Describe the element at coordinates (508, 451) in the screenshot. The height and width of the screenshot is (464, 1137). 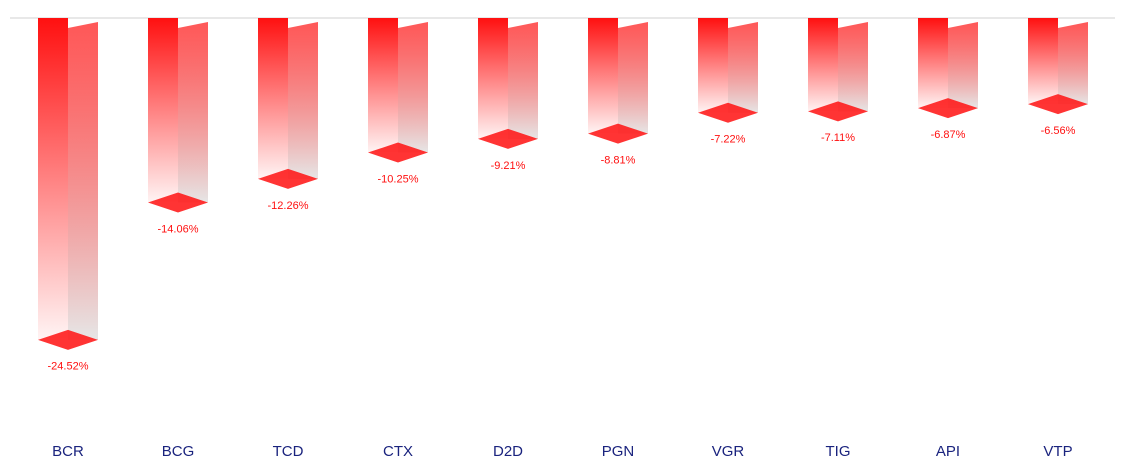
I see `x-tick-label: D2D` at that location.